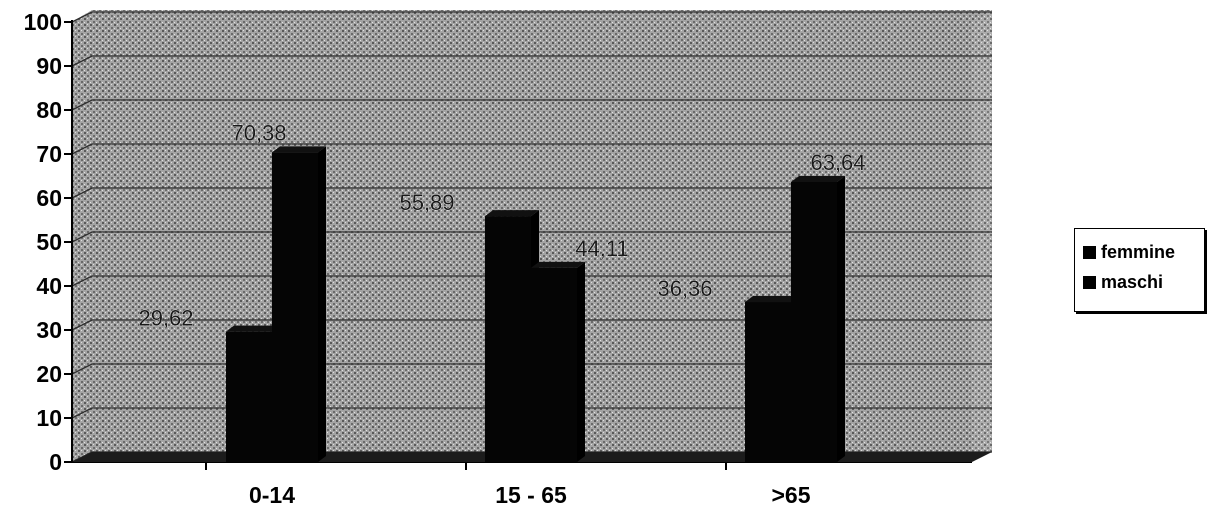  I want to click on y-tick-label: 20, so click(49, 374).